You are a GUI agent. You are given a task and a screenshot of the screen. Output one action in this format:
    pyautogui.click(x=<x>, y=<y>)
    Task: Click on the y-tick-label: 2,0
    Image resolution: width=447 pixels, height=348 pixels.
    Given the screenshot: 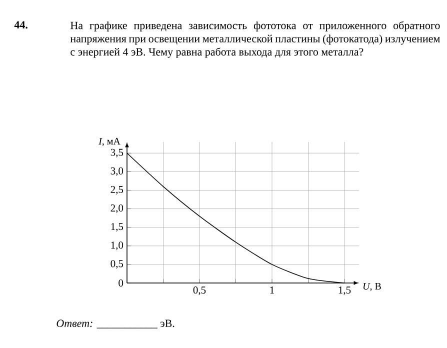 What is the action you would take?
    pyautogui.click(x=117, y=209)
    